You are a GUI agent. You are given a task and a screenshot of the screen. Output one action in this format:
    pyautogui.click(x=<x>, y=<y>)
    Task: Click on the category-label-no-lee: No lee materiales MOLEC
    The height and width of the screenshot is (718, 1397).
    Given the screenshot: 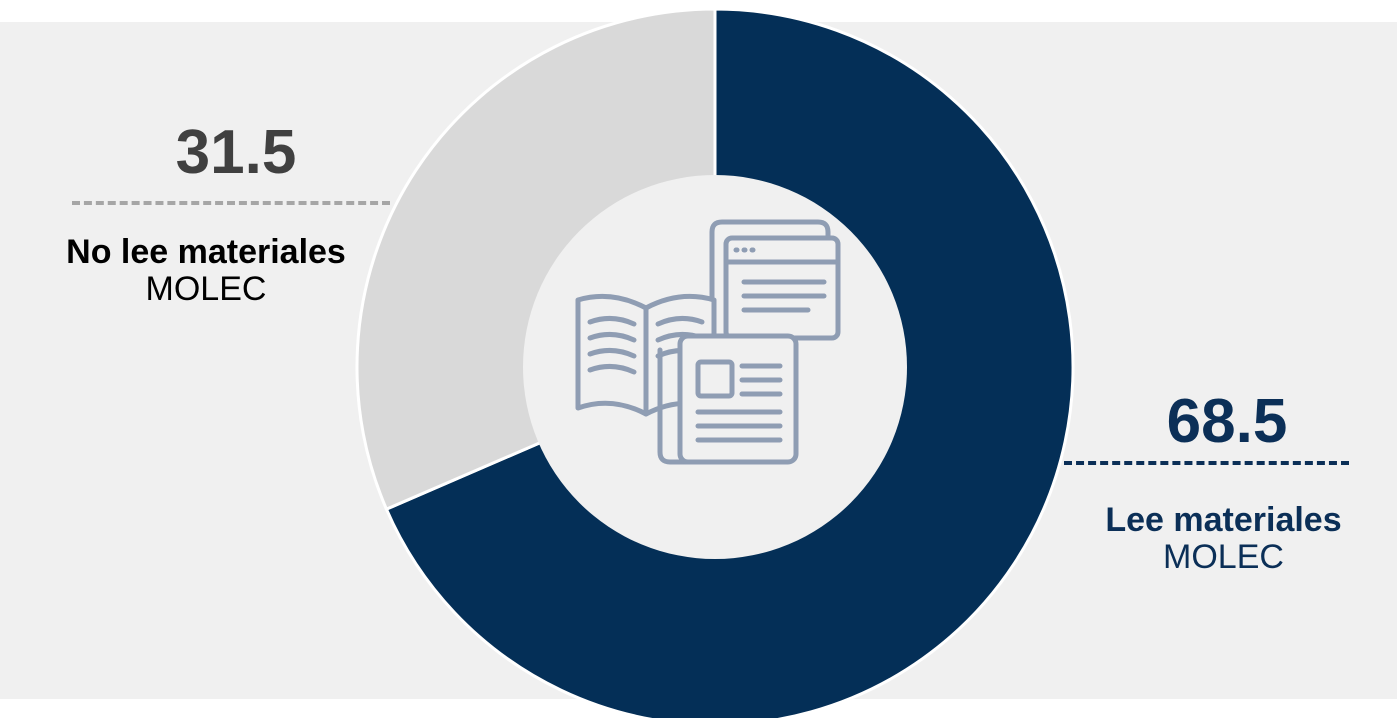 What is the action you would take?
    pyautogui.click(x=206, y=271)
    